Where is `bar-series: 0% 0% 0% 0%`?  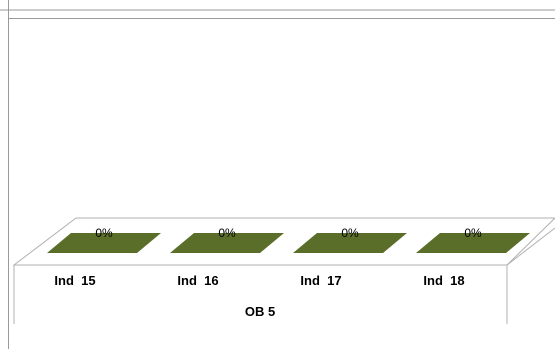
bar-series: 0% 0% 0% 0% is located at coordinates (288, 239).